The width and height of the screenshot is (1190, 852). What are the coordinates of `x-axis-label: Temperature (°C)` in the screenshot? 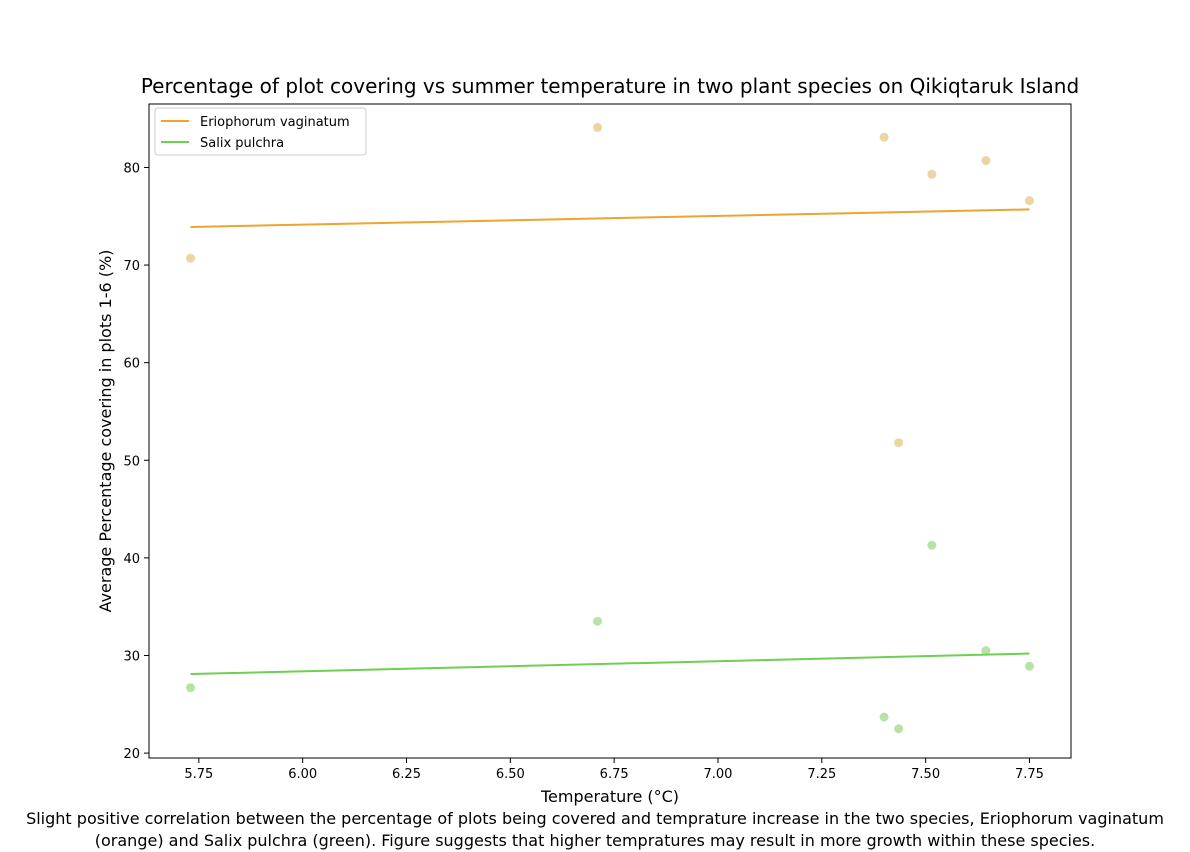 It's located at (609, 796).